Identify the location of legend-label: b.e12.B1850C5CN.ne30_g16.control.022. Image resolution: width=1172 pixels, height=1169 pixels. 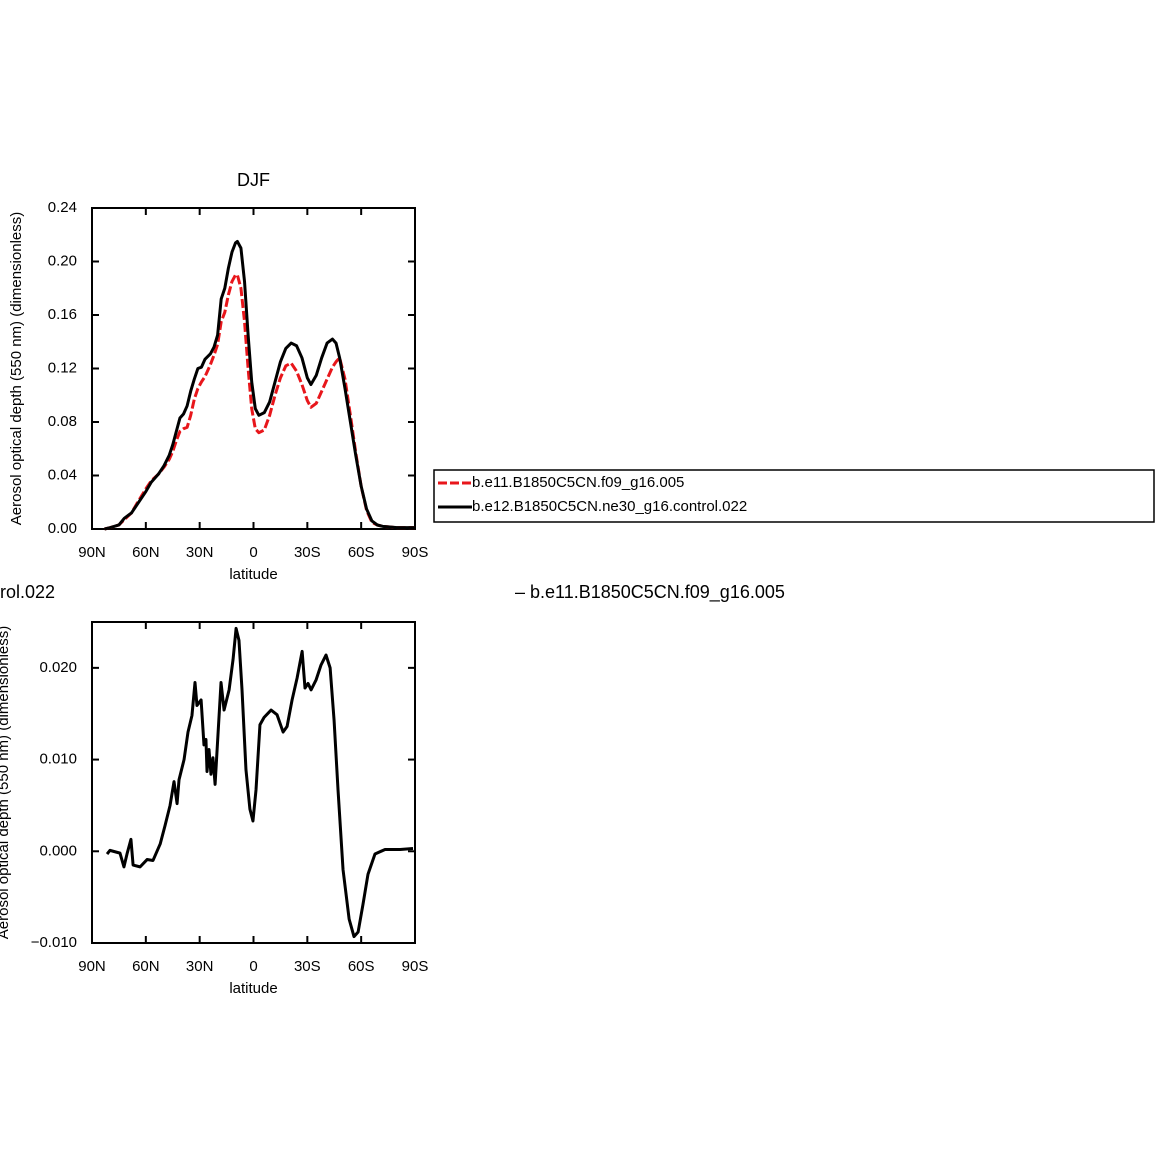
(609, 506).